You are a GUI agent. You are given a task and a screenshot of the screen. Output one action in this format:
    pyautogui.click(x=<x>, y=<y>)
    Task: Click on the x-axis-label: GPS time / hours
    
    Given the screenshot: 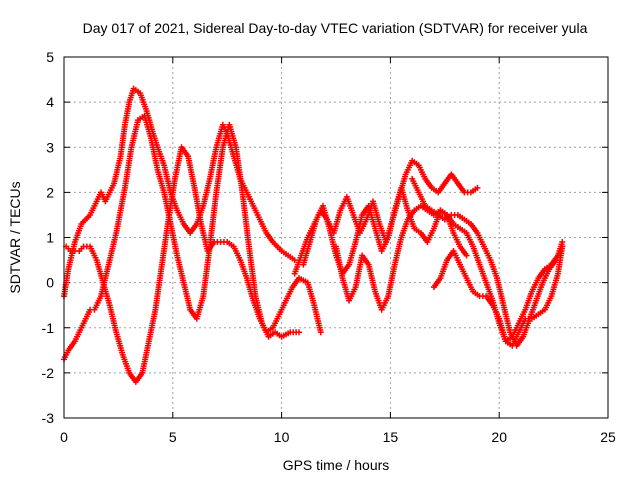 What is the action you would take?
    pyautogui.click(x=336, y=465)
    